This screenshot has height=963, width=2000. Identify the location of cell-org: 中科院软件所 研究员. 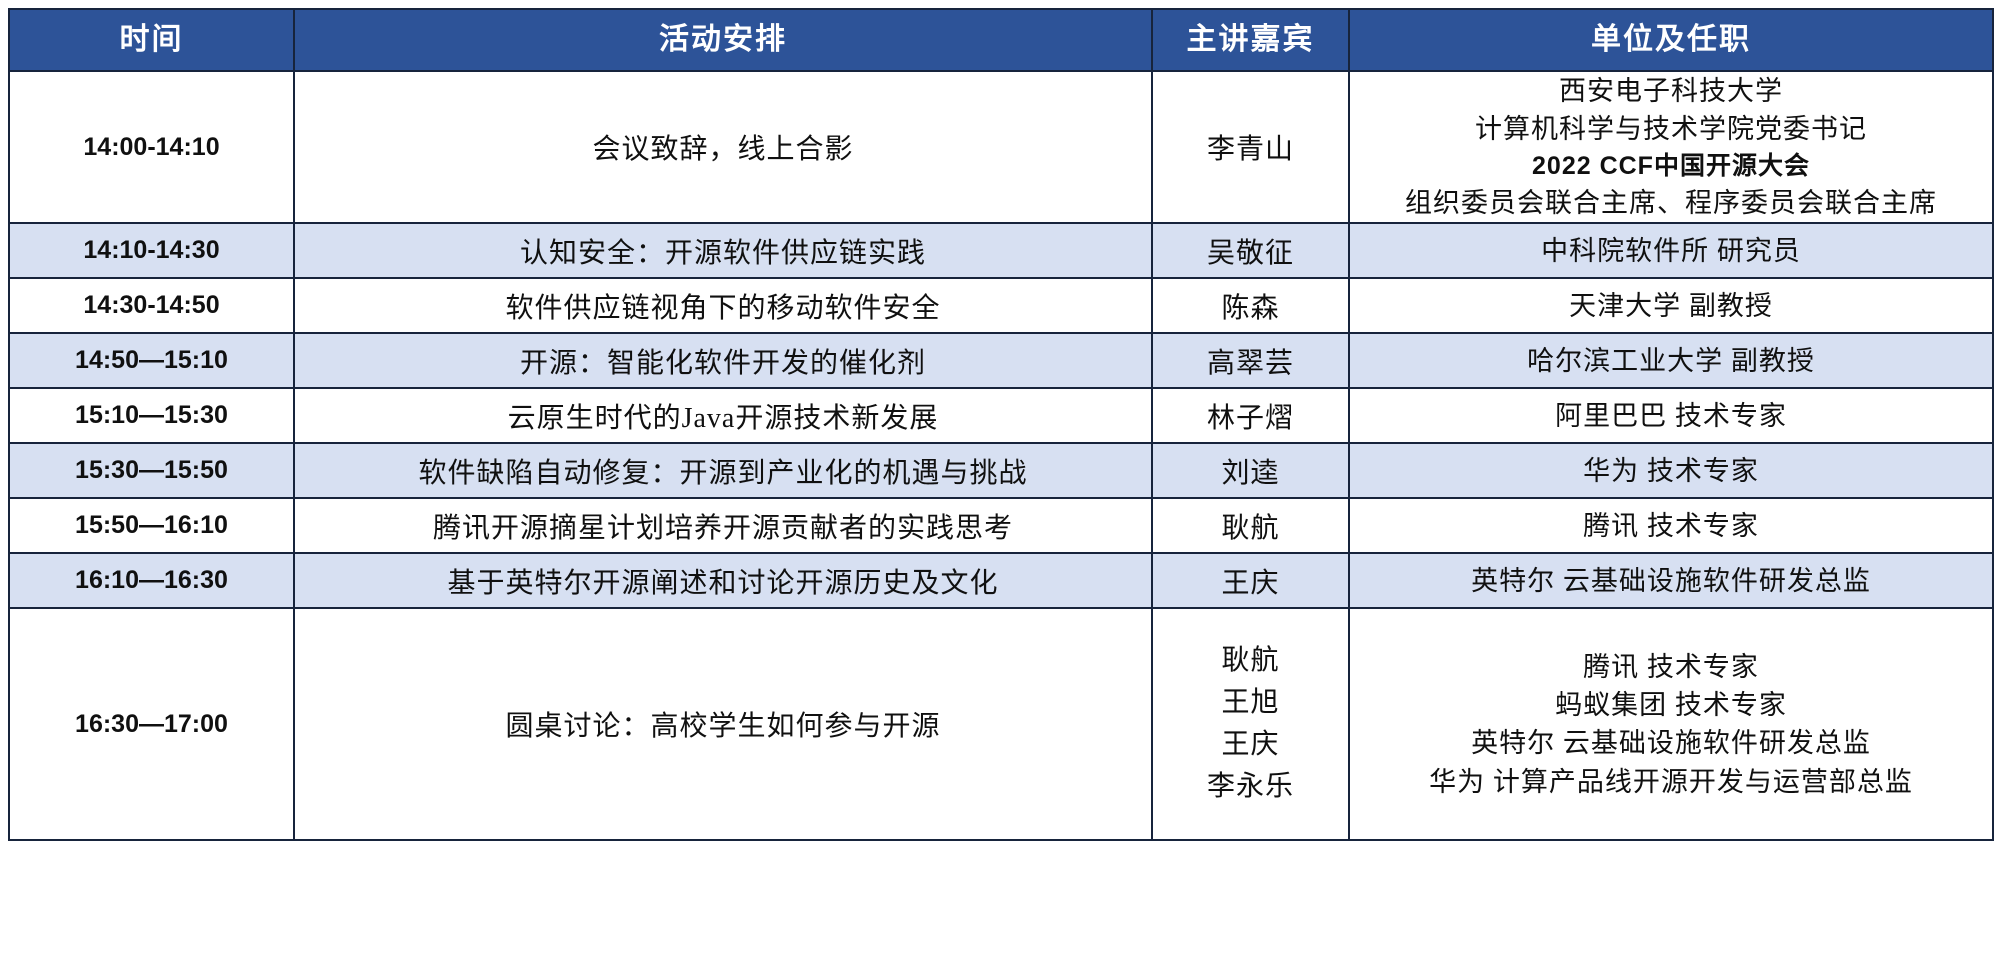
(1671, 251).